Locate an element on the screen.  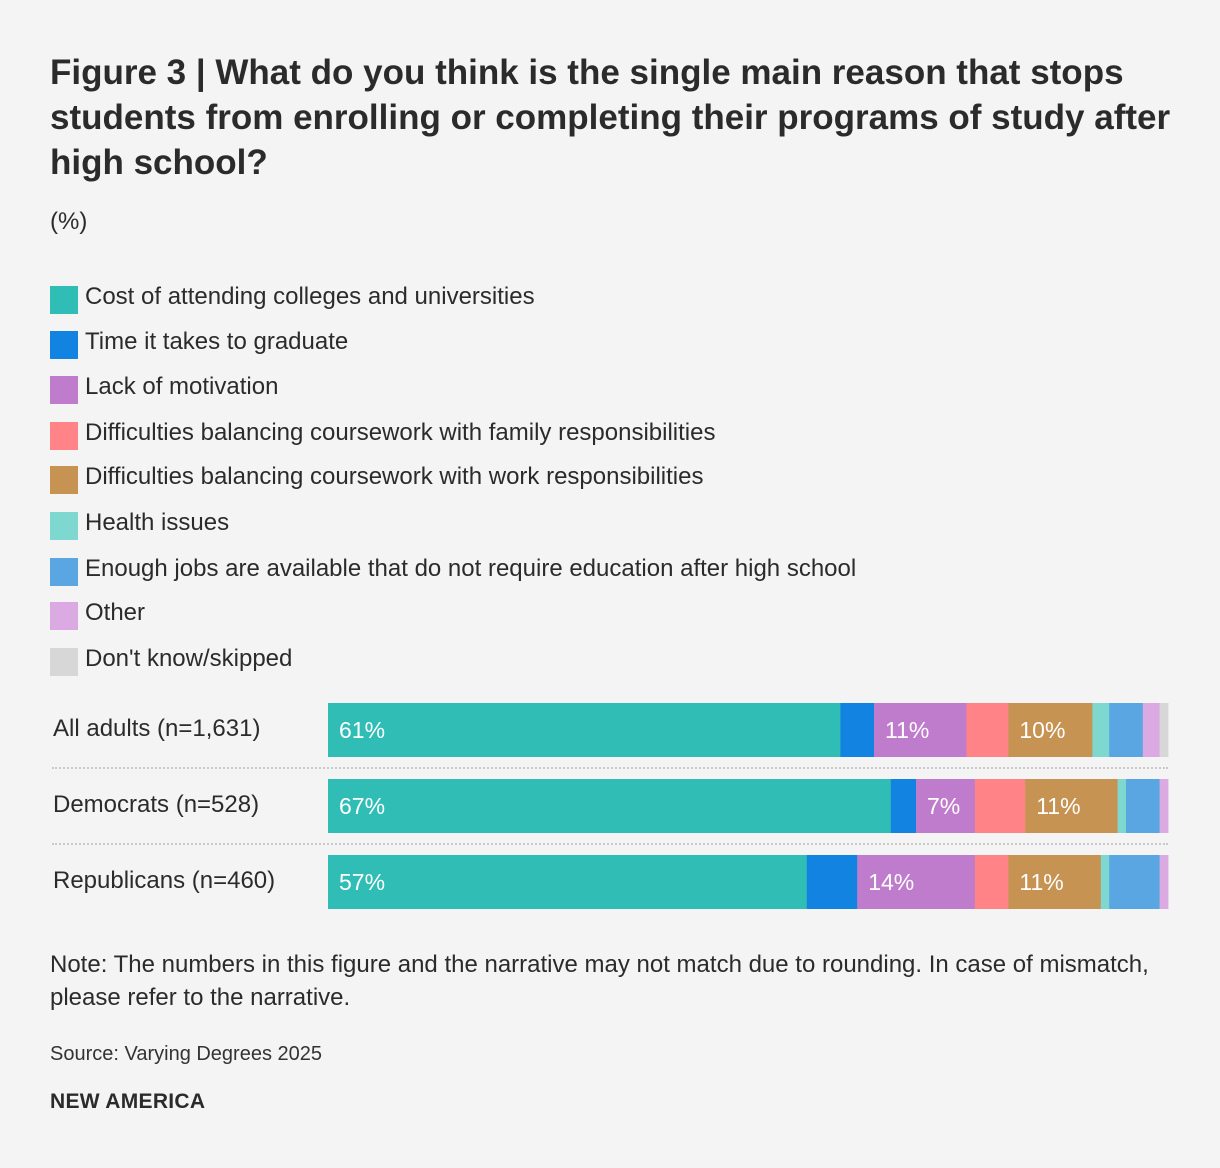
bar-data-label: 61% is located at coordinates (362, 730).